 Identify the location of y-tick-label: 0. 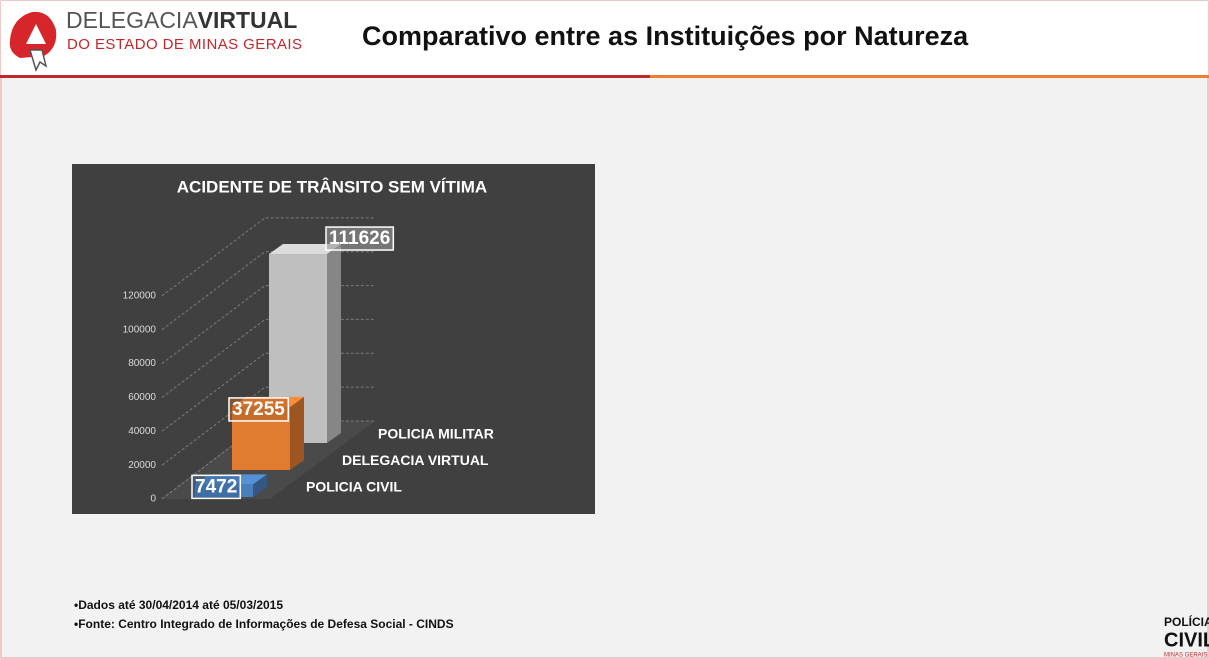
(153, 499).